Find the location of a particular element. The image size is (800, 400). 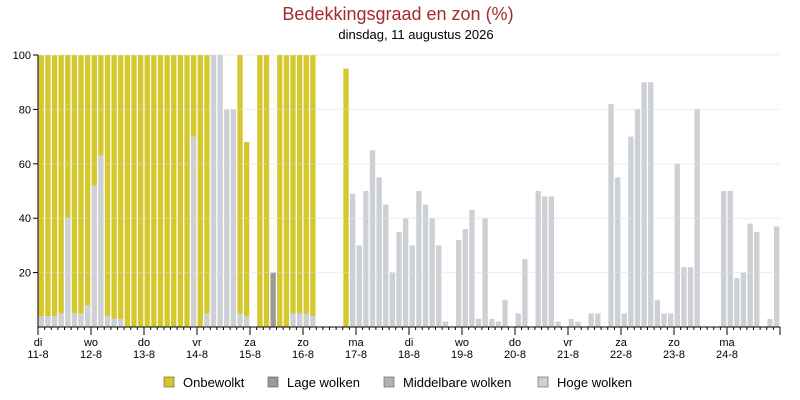

x-tick-date-label: 11-8 is located at coordinates (37, 355).